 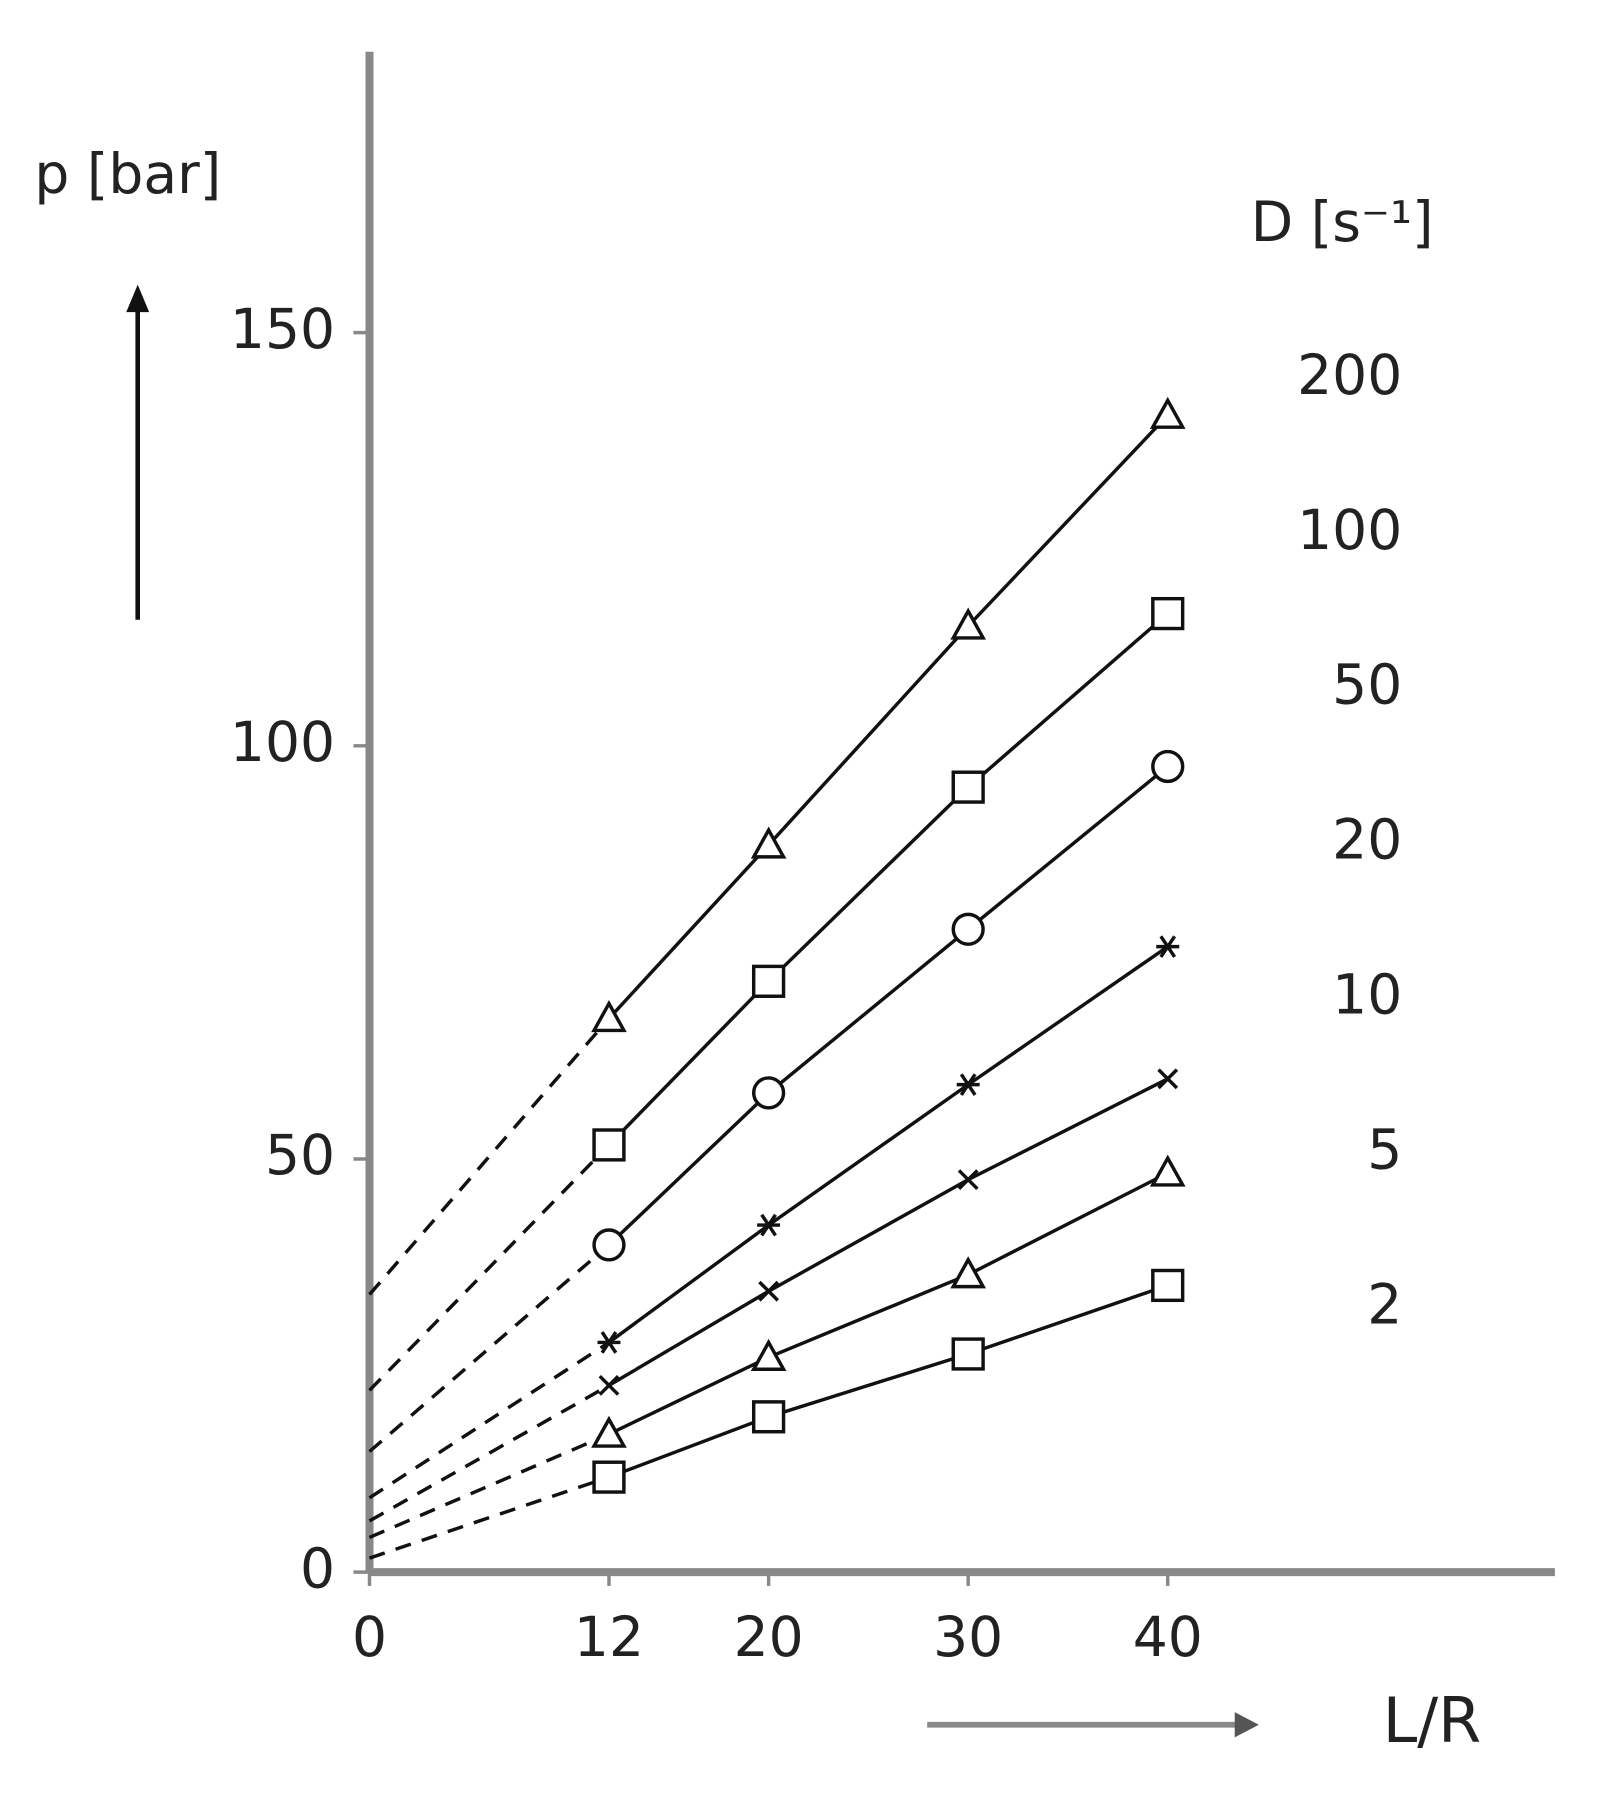 I want to click on y-arrowhead, so click(x=138, y=298).